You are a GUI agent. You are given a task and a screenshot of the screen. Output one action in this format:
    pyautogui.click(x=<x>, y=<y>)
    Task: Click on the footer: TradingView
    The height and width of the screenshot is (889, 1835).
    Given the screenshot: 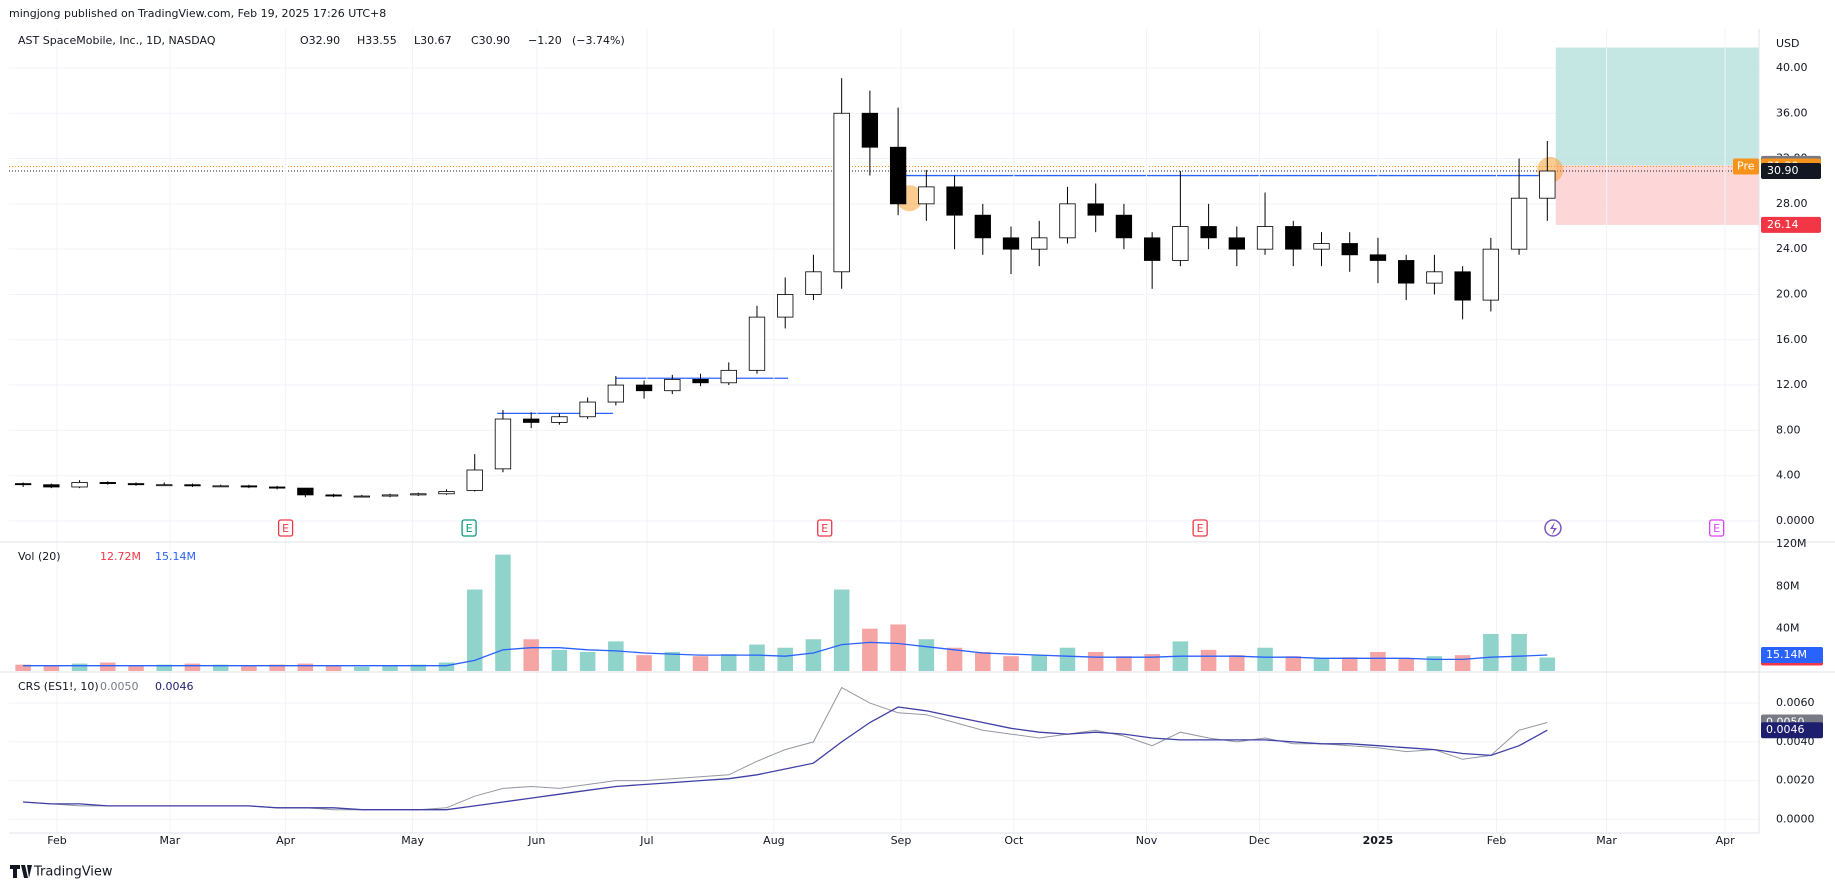 What is the action you would take?
    pyautogui.click(x=73, y=872)
    